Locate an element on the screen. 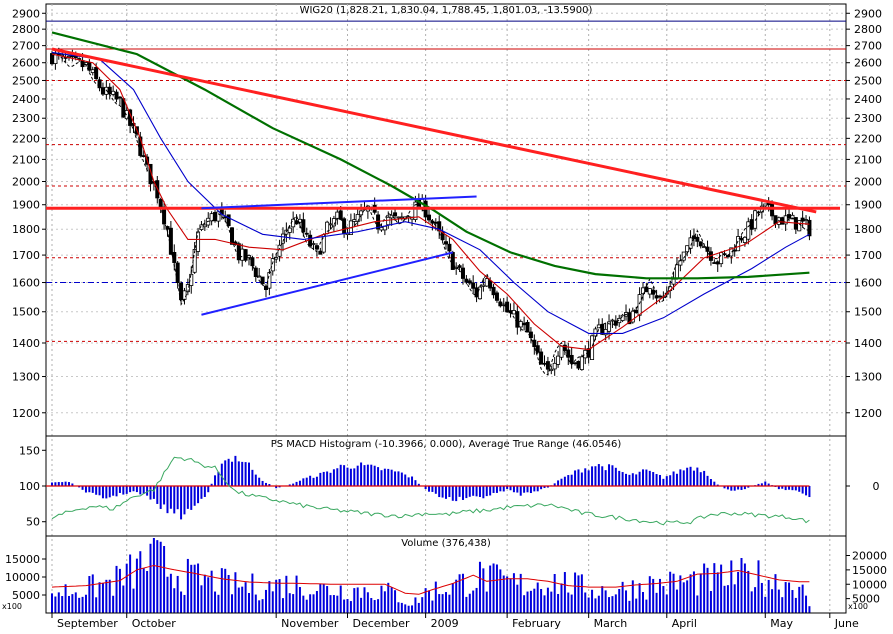 This screenshot has height=634, width=893. price-tick-label-right: 2200 is located at coordinates (868, 138).